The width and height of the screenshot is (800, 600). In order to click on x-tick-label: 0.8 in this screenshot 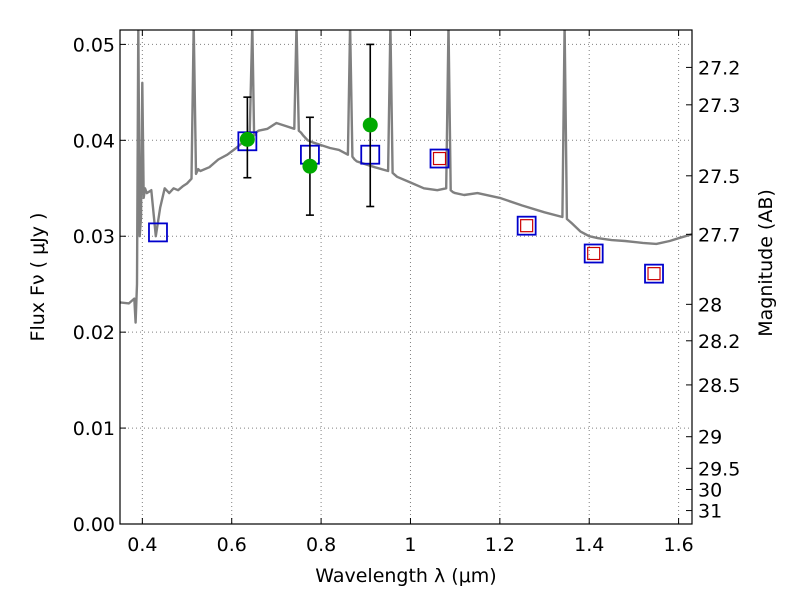, I will do `click(321, 545)`.